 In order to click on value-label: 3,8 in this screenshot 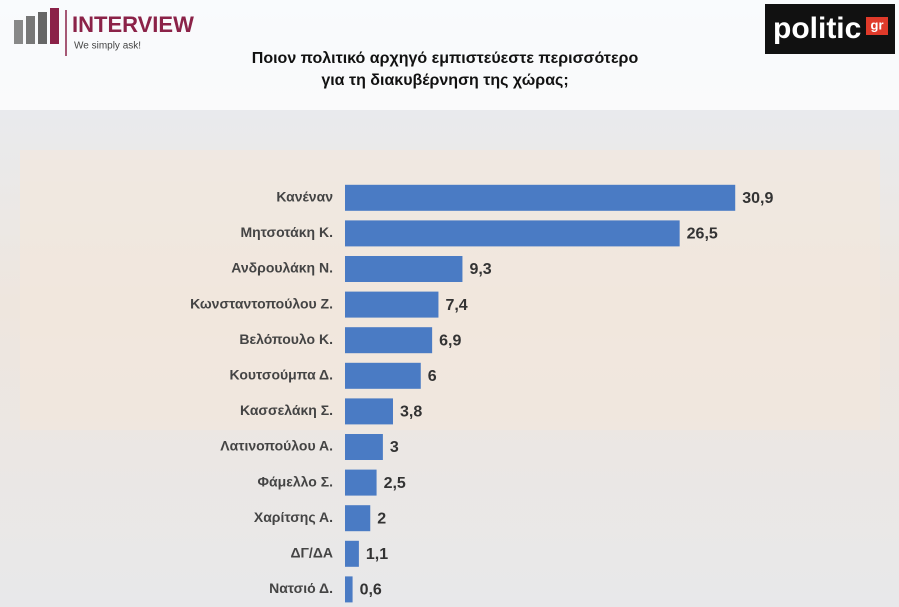, I will do `click(411, 412)`.